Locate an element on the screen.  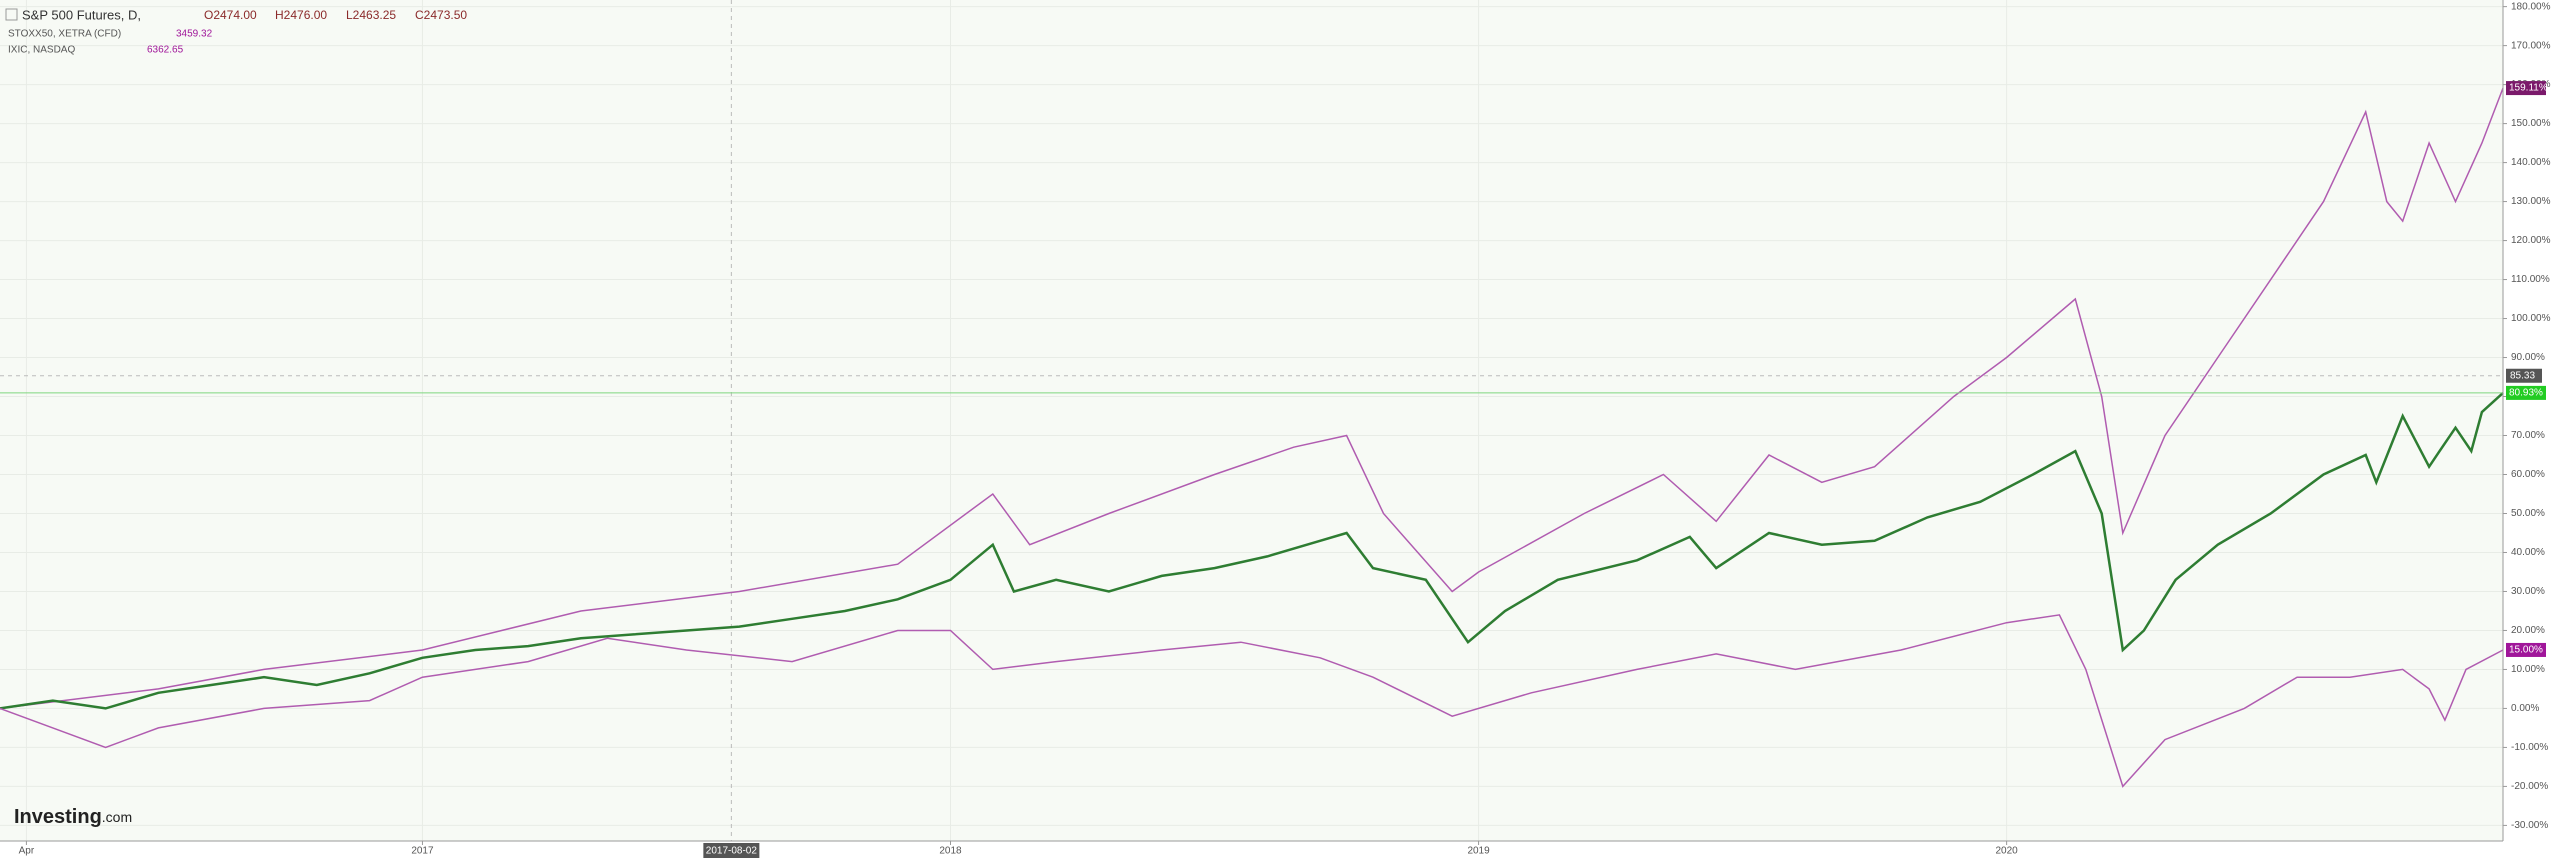
y-tick-label: -10.00% is located at coordinates (2529, 747).